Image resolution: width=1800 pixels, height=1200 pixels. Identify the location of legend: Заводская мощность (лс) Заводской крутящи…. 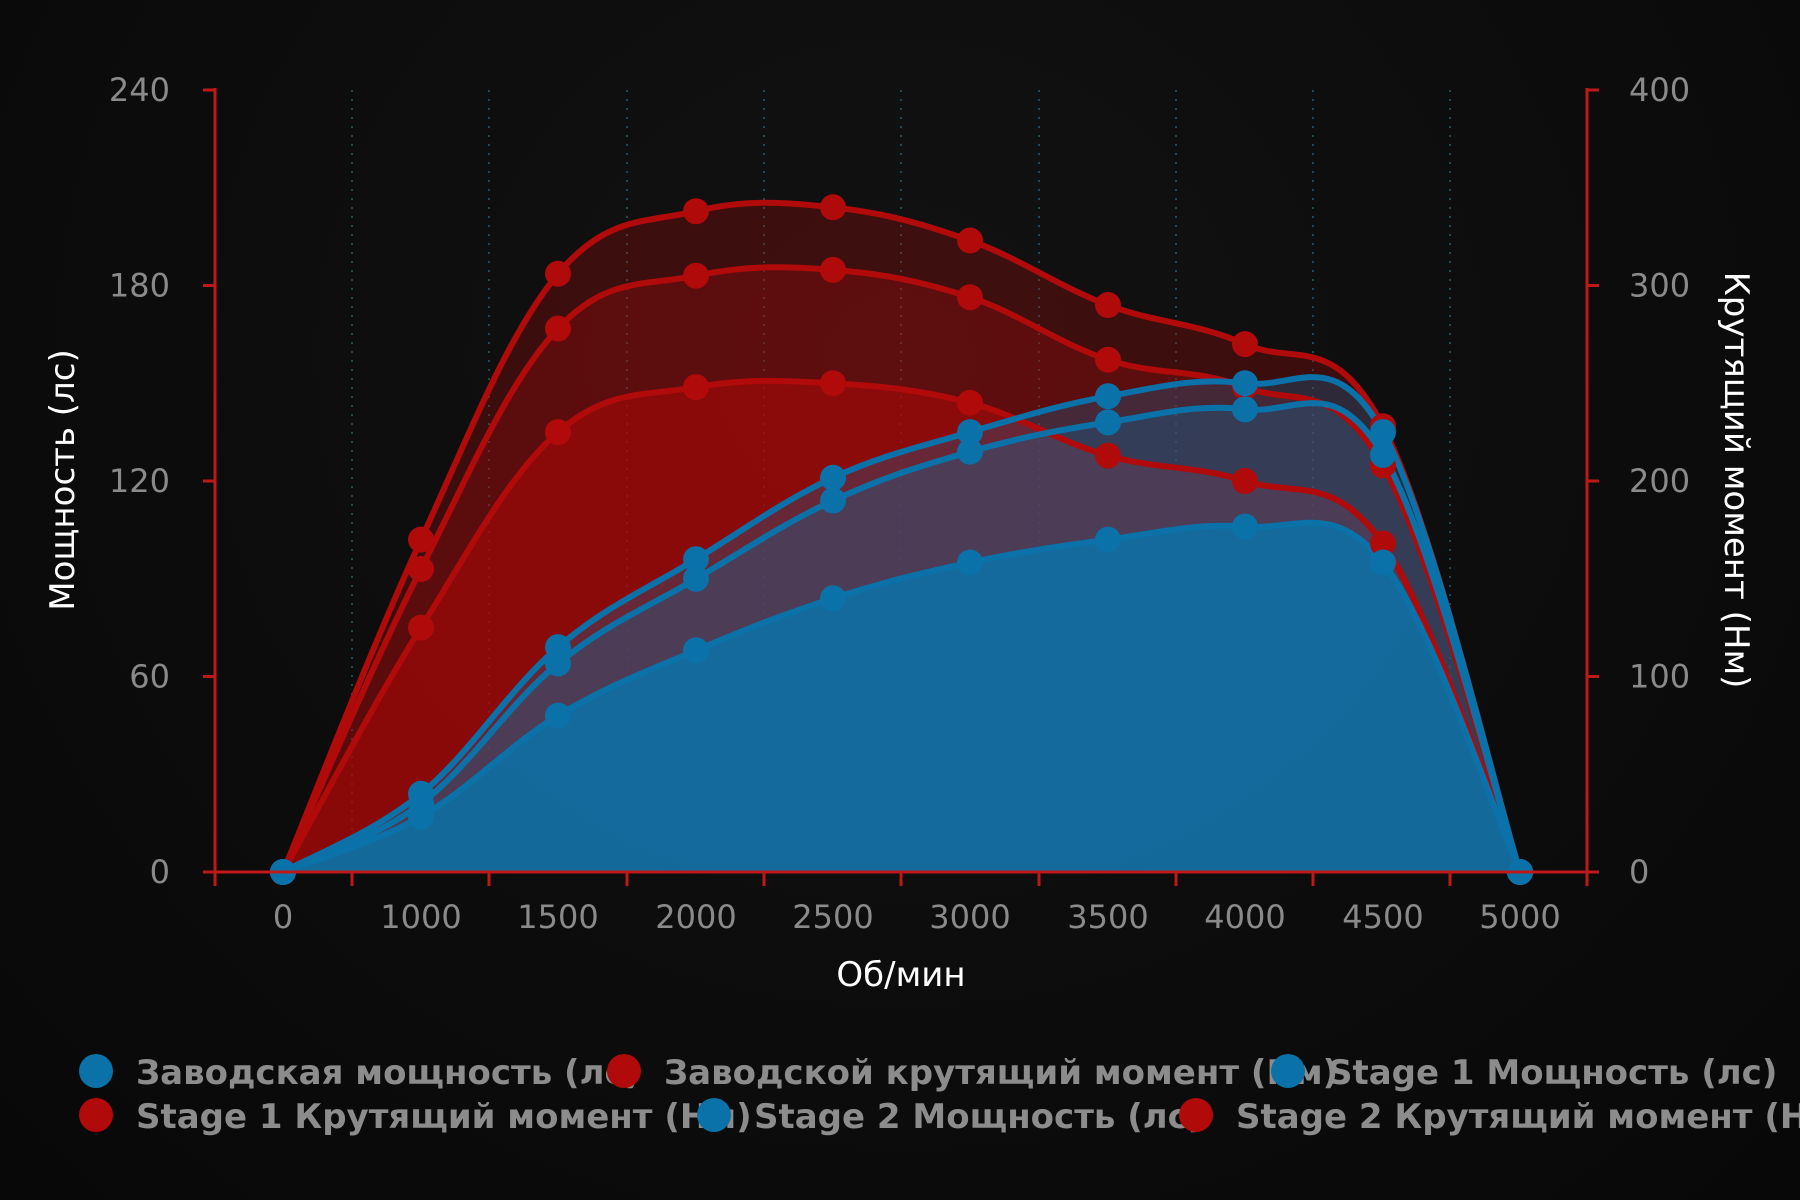
(939, 1095).